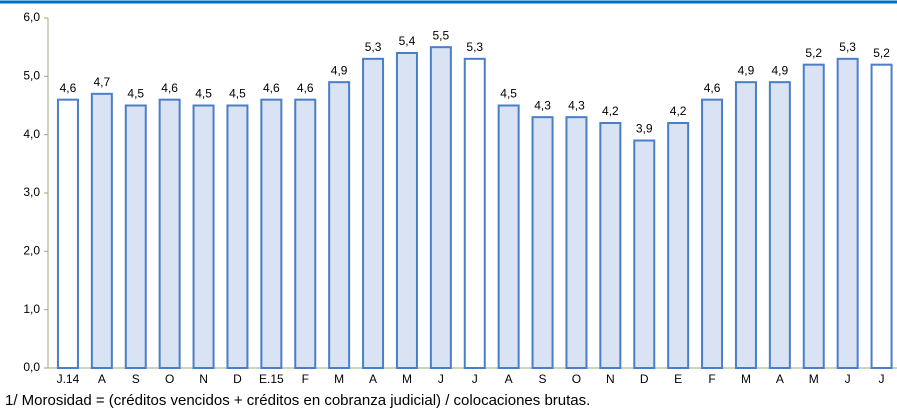 Image resolution: width=897 pixels, height=417 pixels. I want to click on y-tick-label: 6,0, so click(31, 17).